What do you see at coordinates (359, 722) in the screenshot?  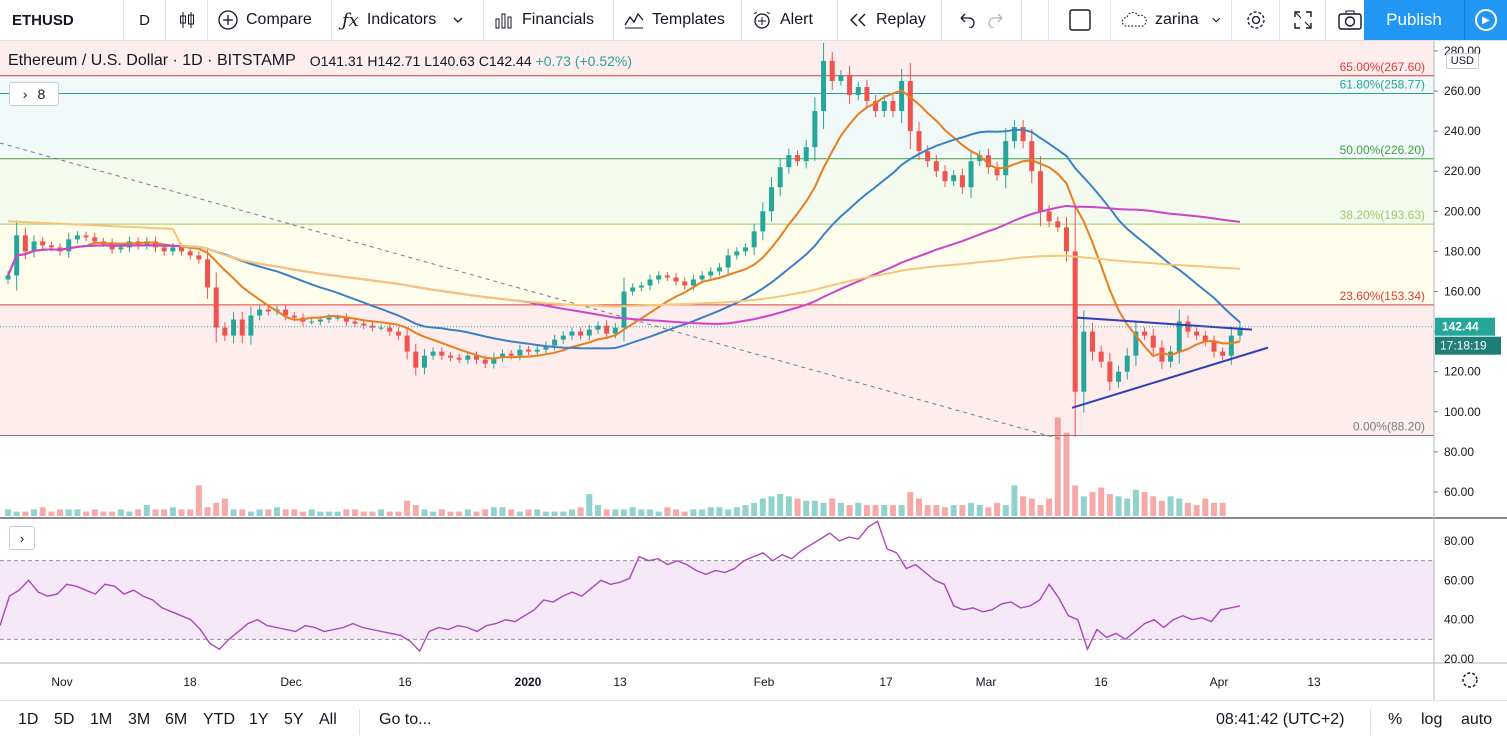 I see `divider` at bounding box center [359, 722].